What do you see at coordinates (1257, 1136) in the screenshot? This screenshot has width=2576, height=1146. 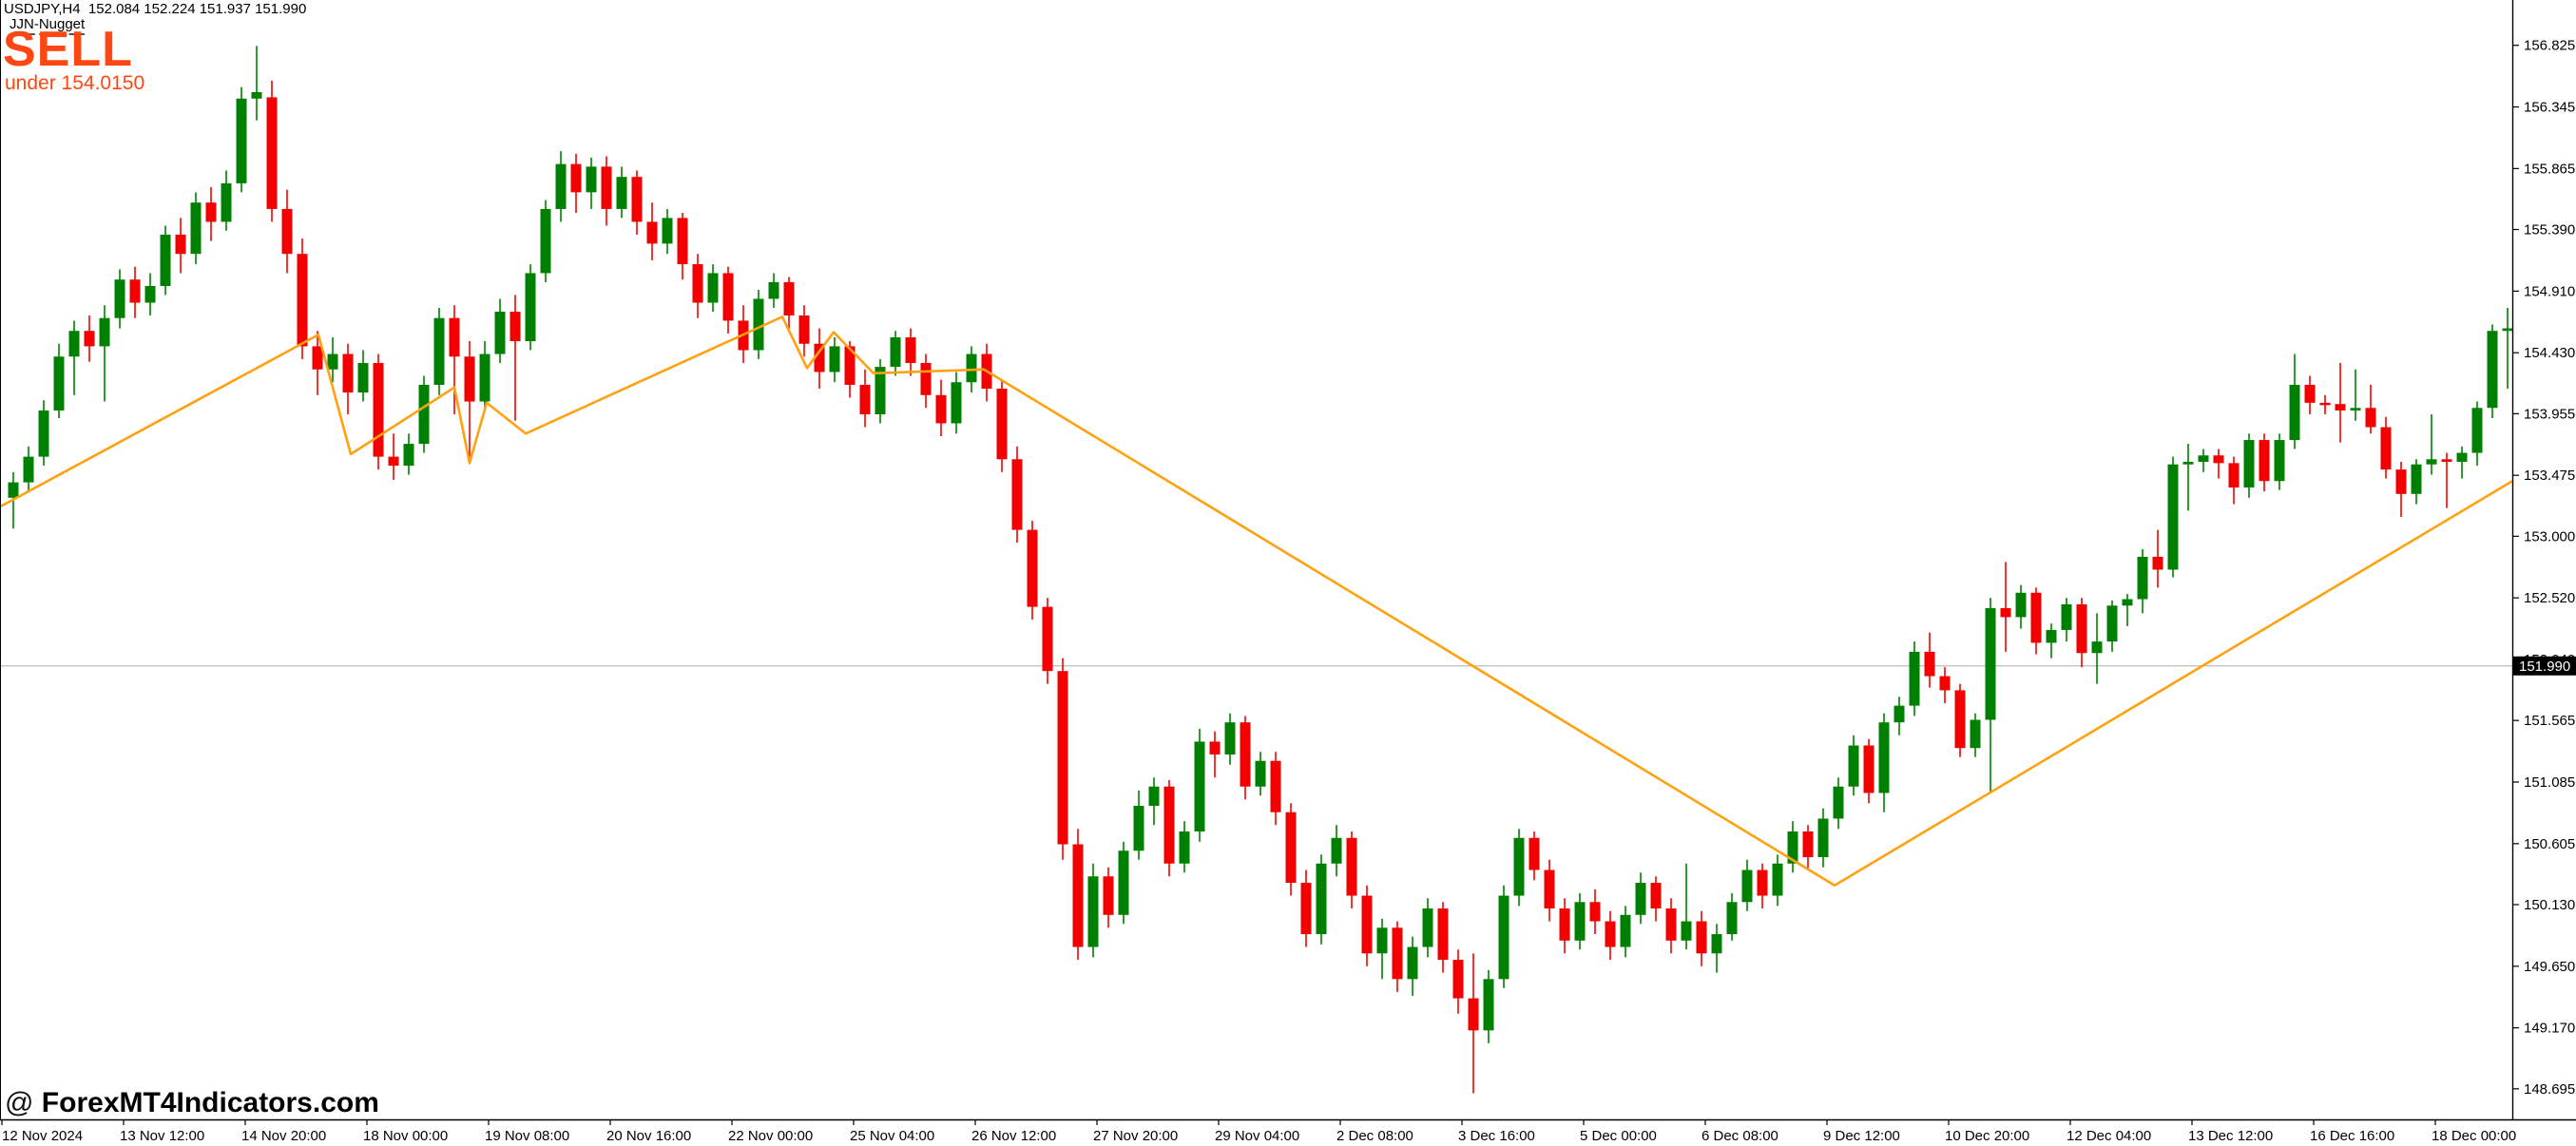 I see `time-tick-label: 29 Nov 04:00` at bounding box center [1257, 1136].